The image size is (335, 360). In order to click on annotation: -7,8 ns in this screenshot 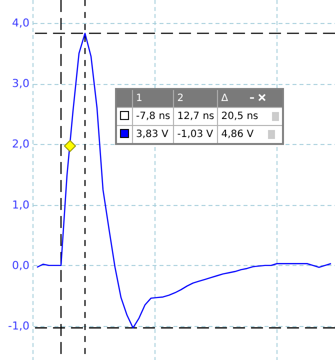, I will do `click(153, 117)`.